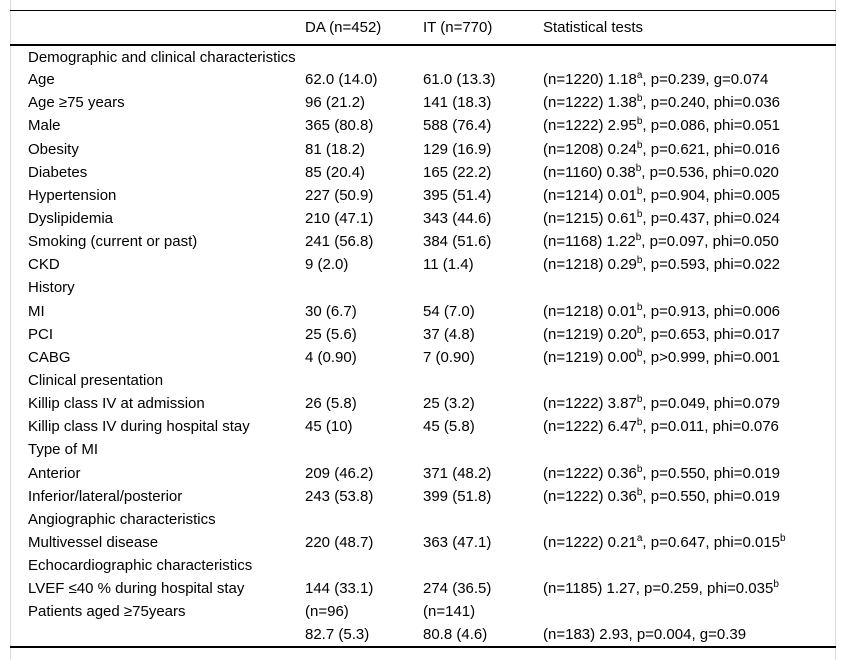 The width and height of the screenshot is (846, 660). I want to click on row-label: Age ≥75 years, so click(76, 103).